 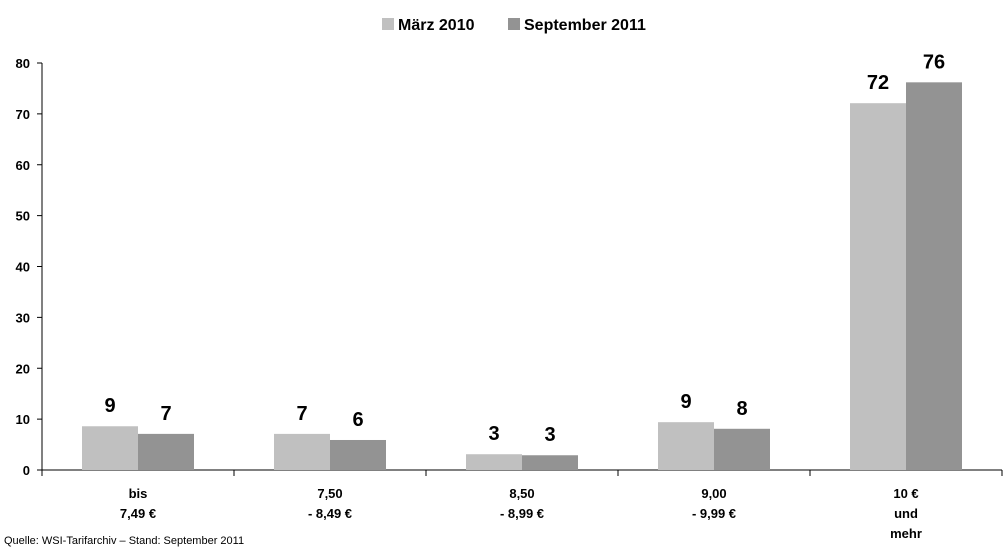 I want to click on y-tick-label: 20, so click(x=23, y=368).